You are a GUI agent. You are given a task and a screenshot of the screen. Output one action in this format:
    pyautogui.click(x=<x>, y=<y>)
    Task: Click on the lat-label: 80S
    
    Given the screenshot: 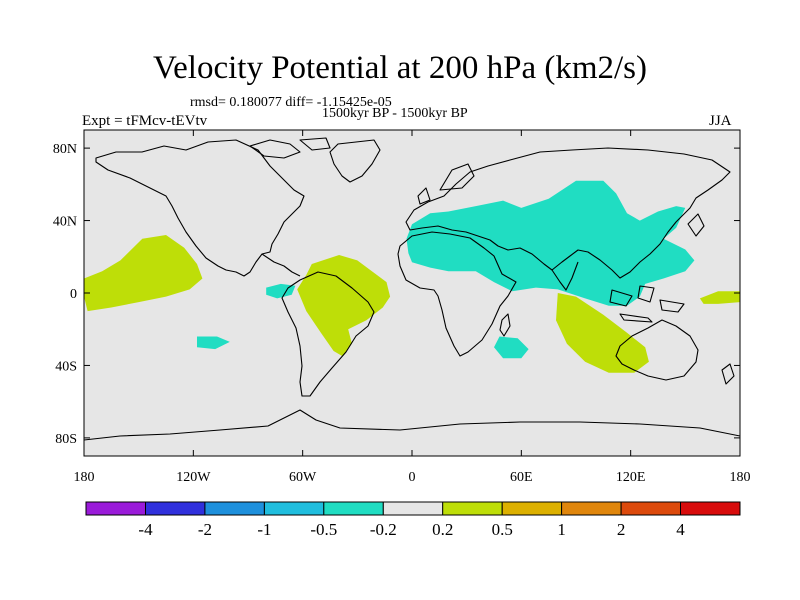 What is the action you would take?
    pyautogui.click(x=66, y=439)
    